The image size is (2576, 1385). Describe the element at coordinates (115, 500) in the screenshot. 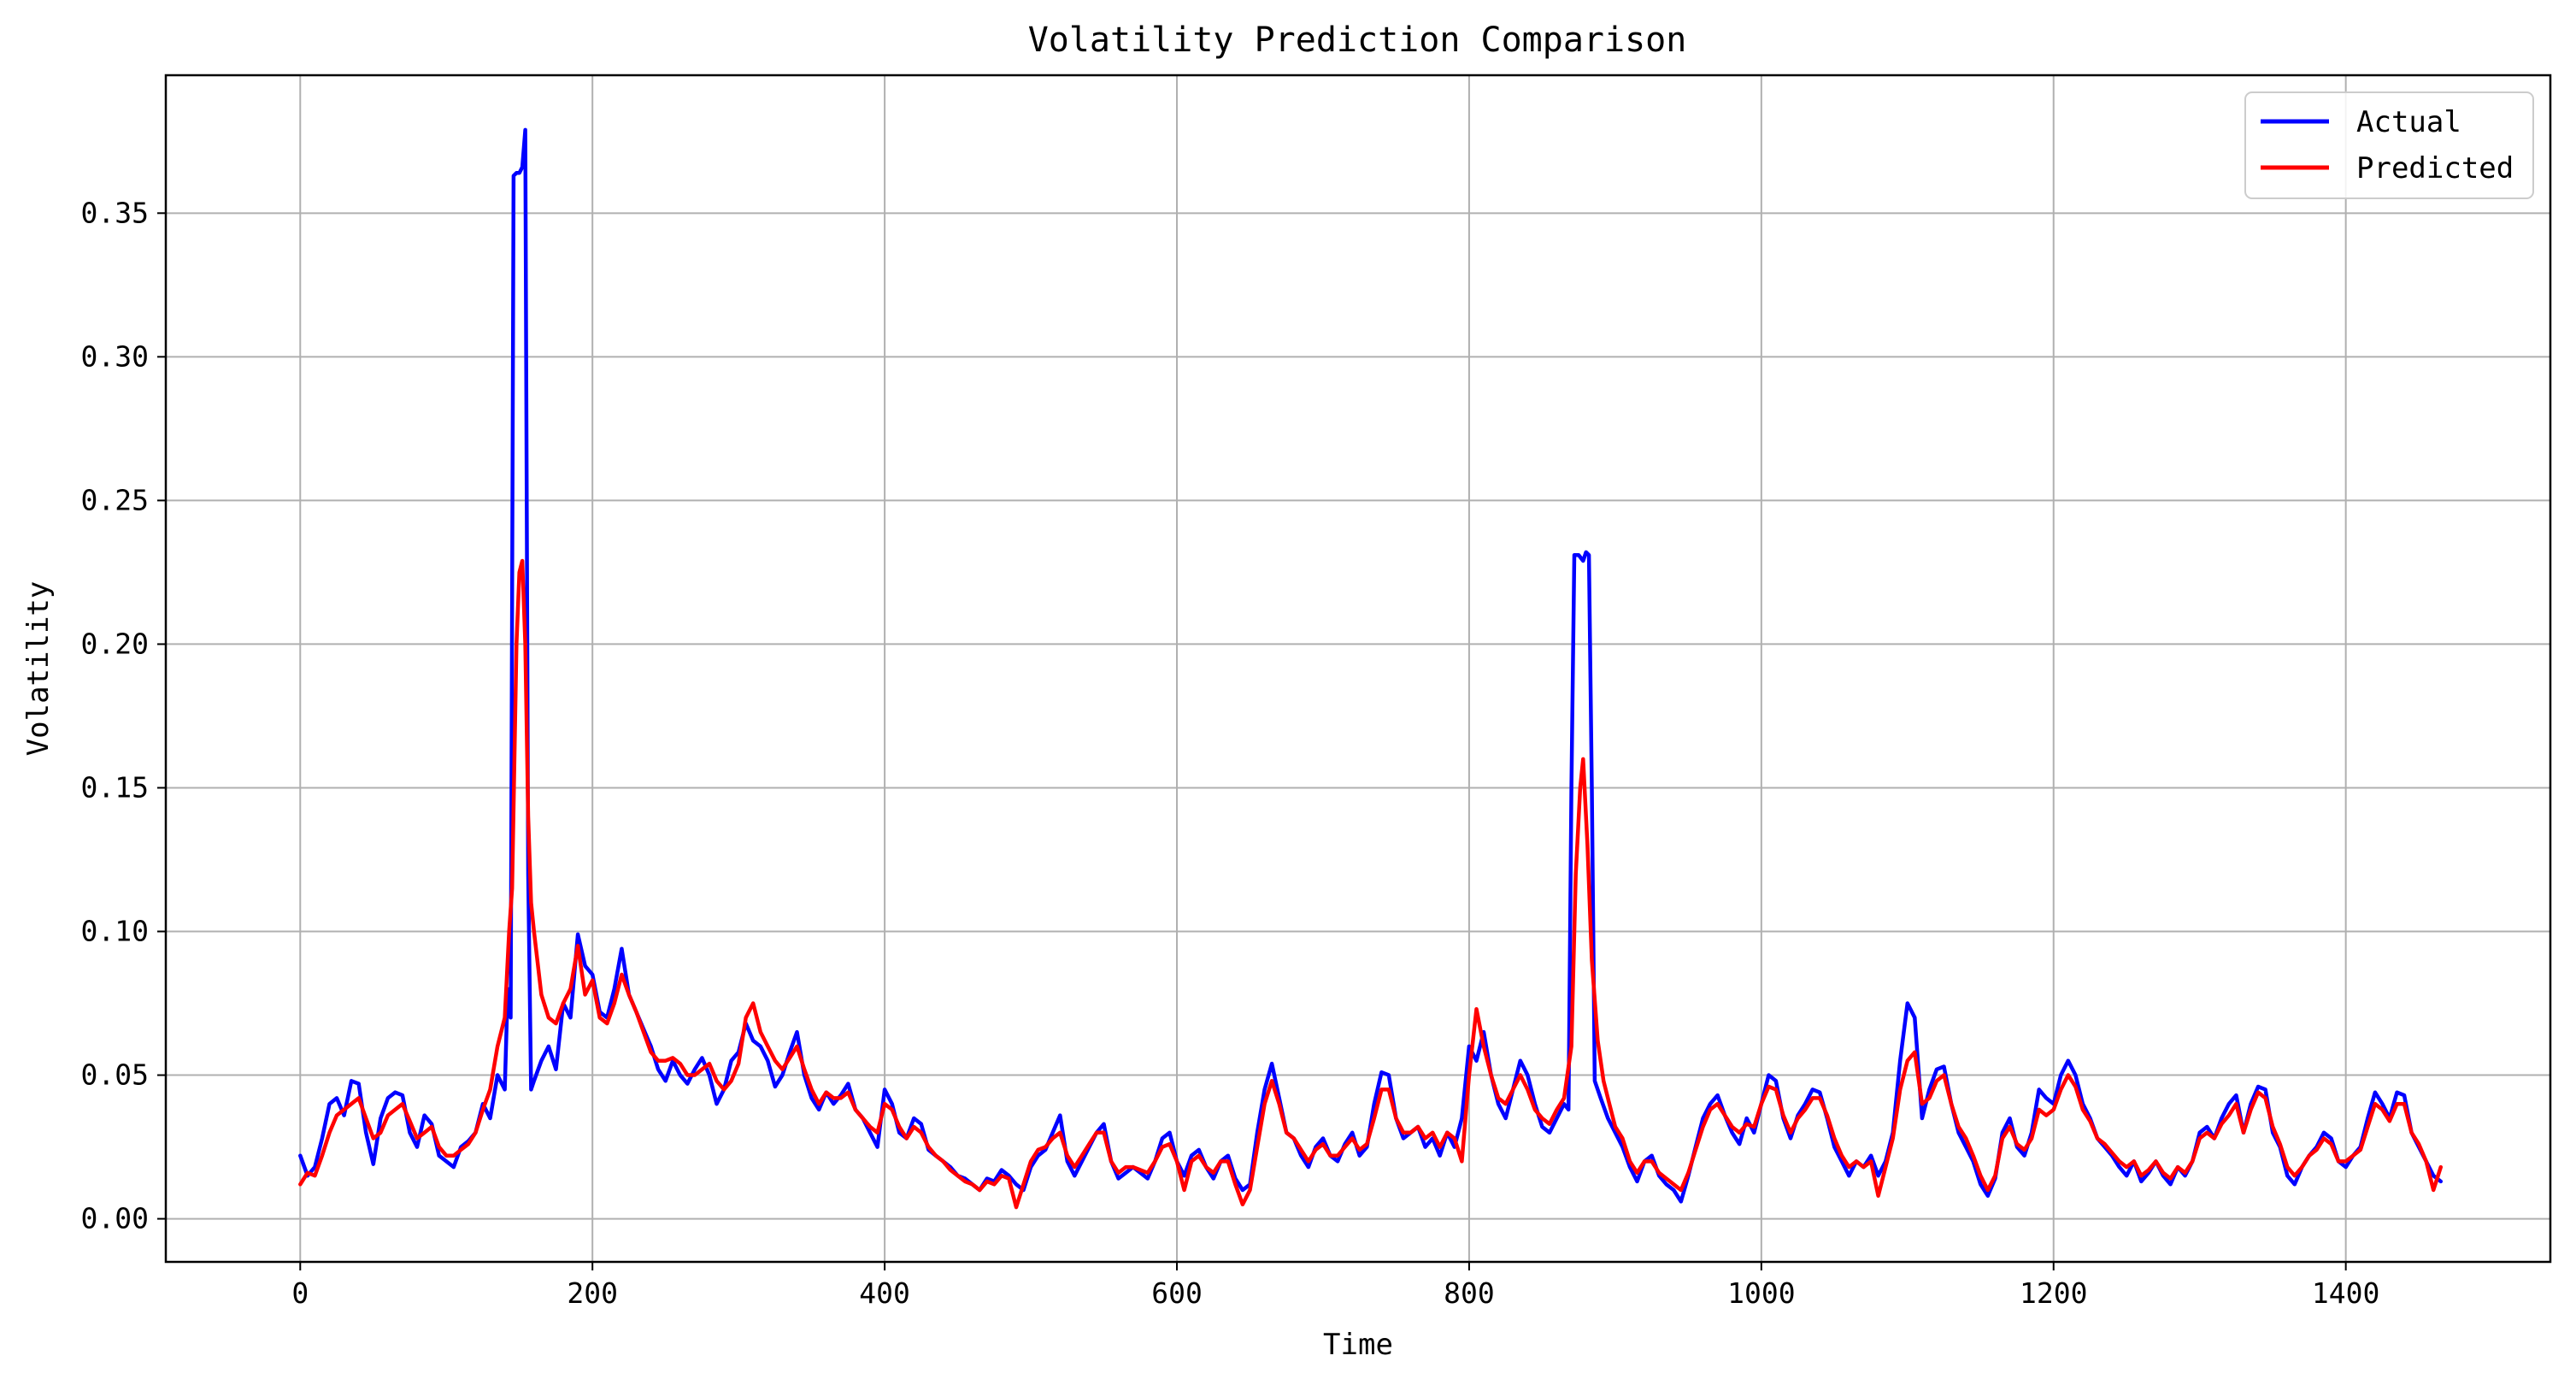

I see `y-tick-label: 0.25` at that location.